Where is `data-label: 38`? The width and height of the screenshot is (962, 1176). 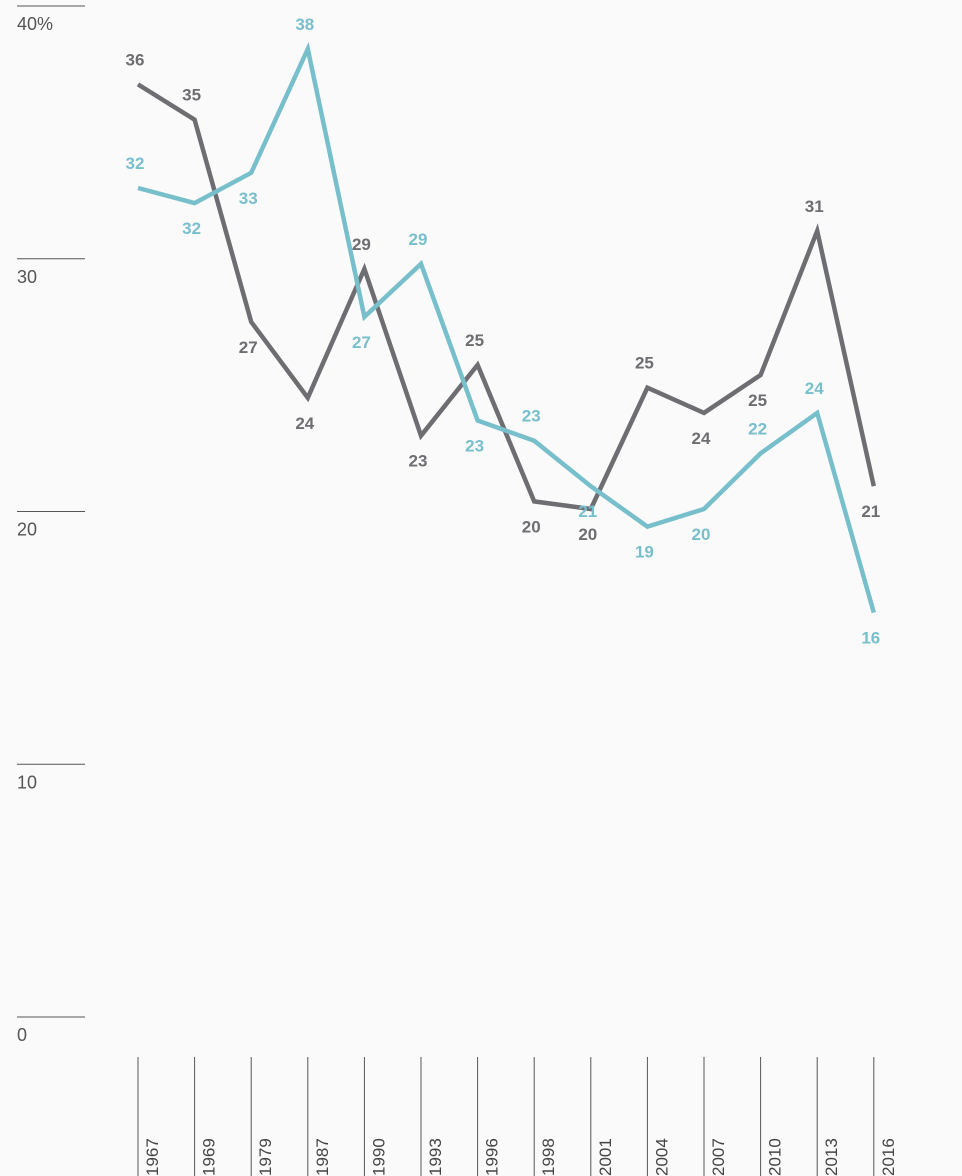 data-label: 38 is located at coordinates (304, 24).